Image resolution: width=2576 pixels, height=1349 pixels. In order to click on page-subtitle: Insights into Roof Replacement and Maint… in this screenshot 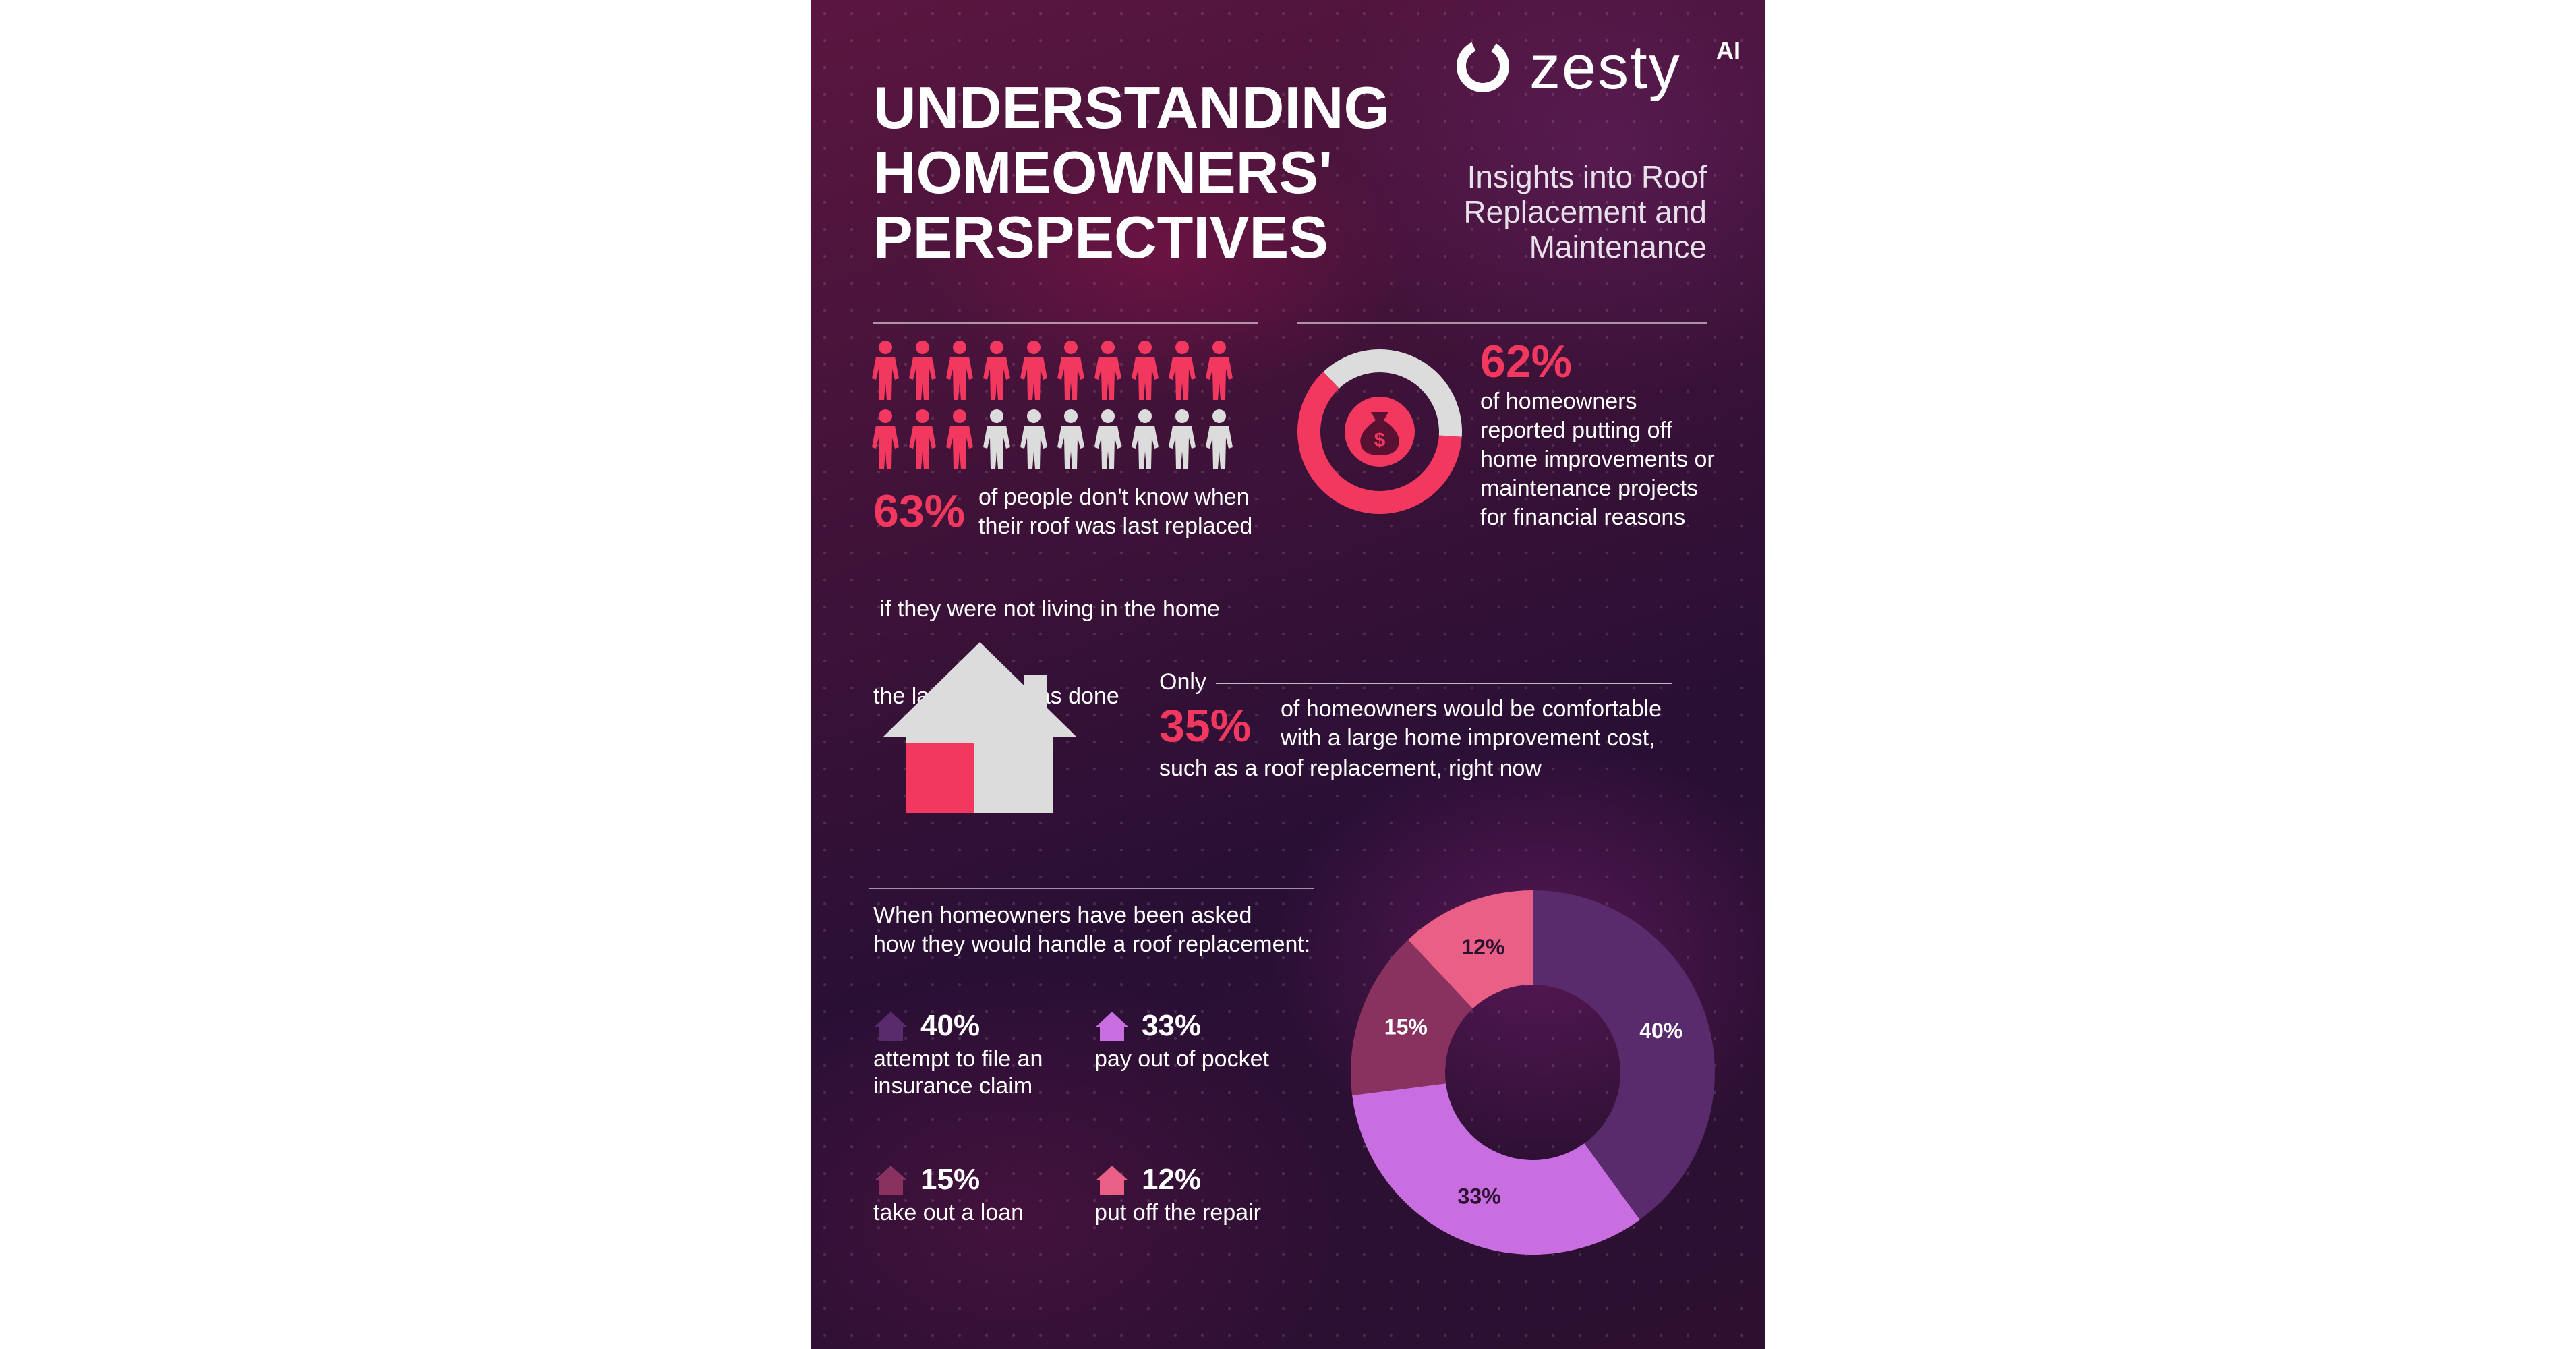, I will do `click(1566, 211)`.